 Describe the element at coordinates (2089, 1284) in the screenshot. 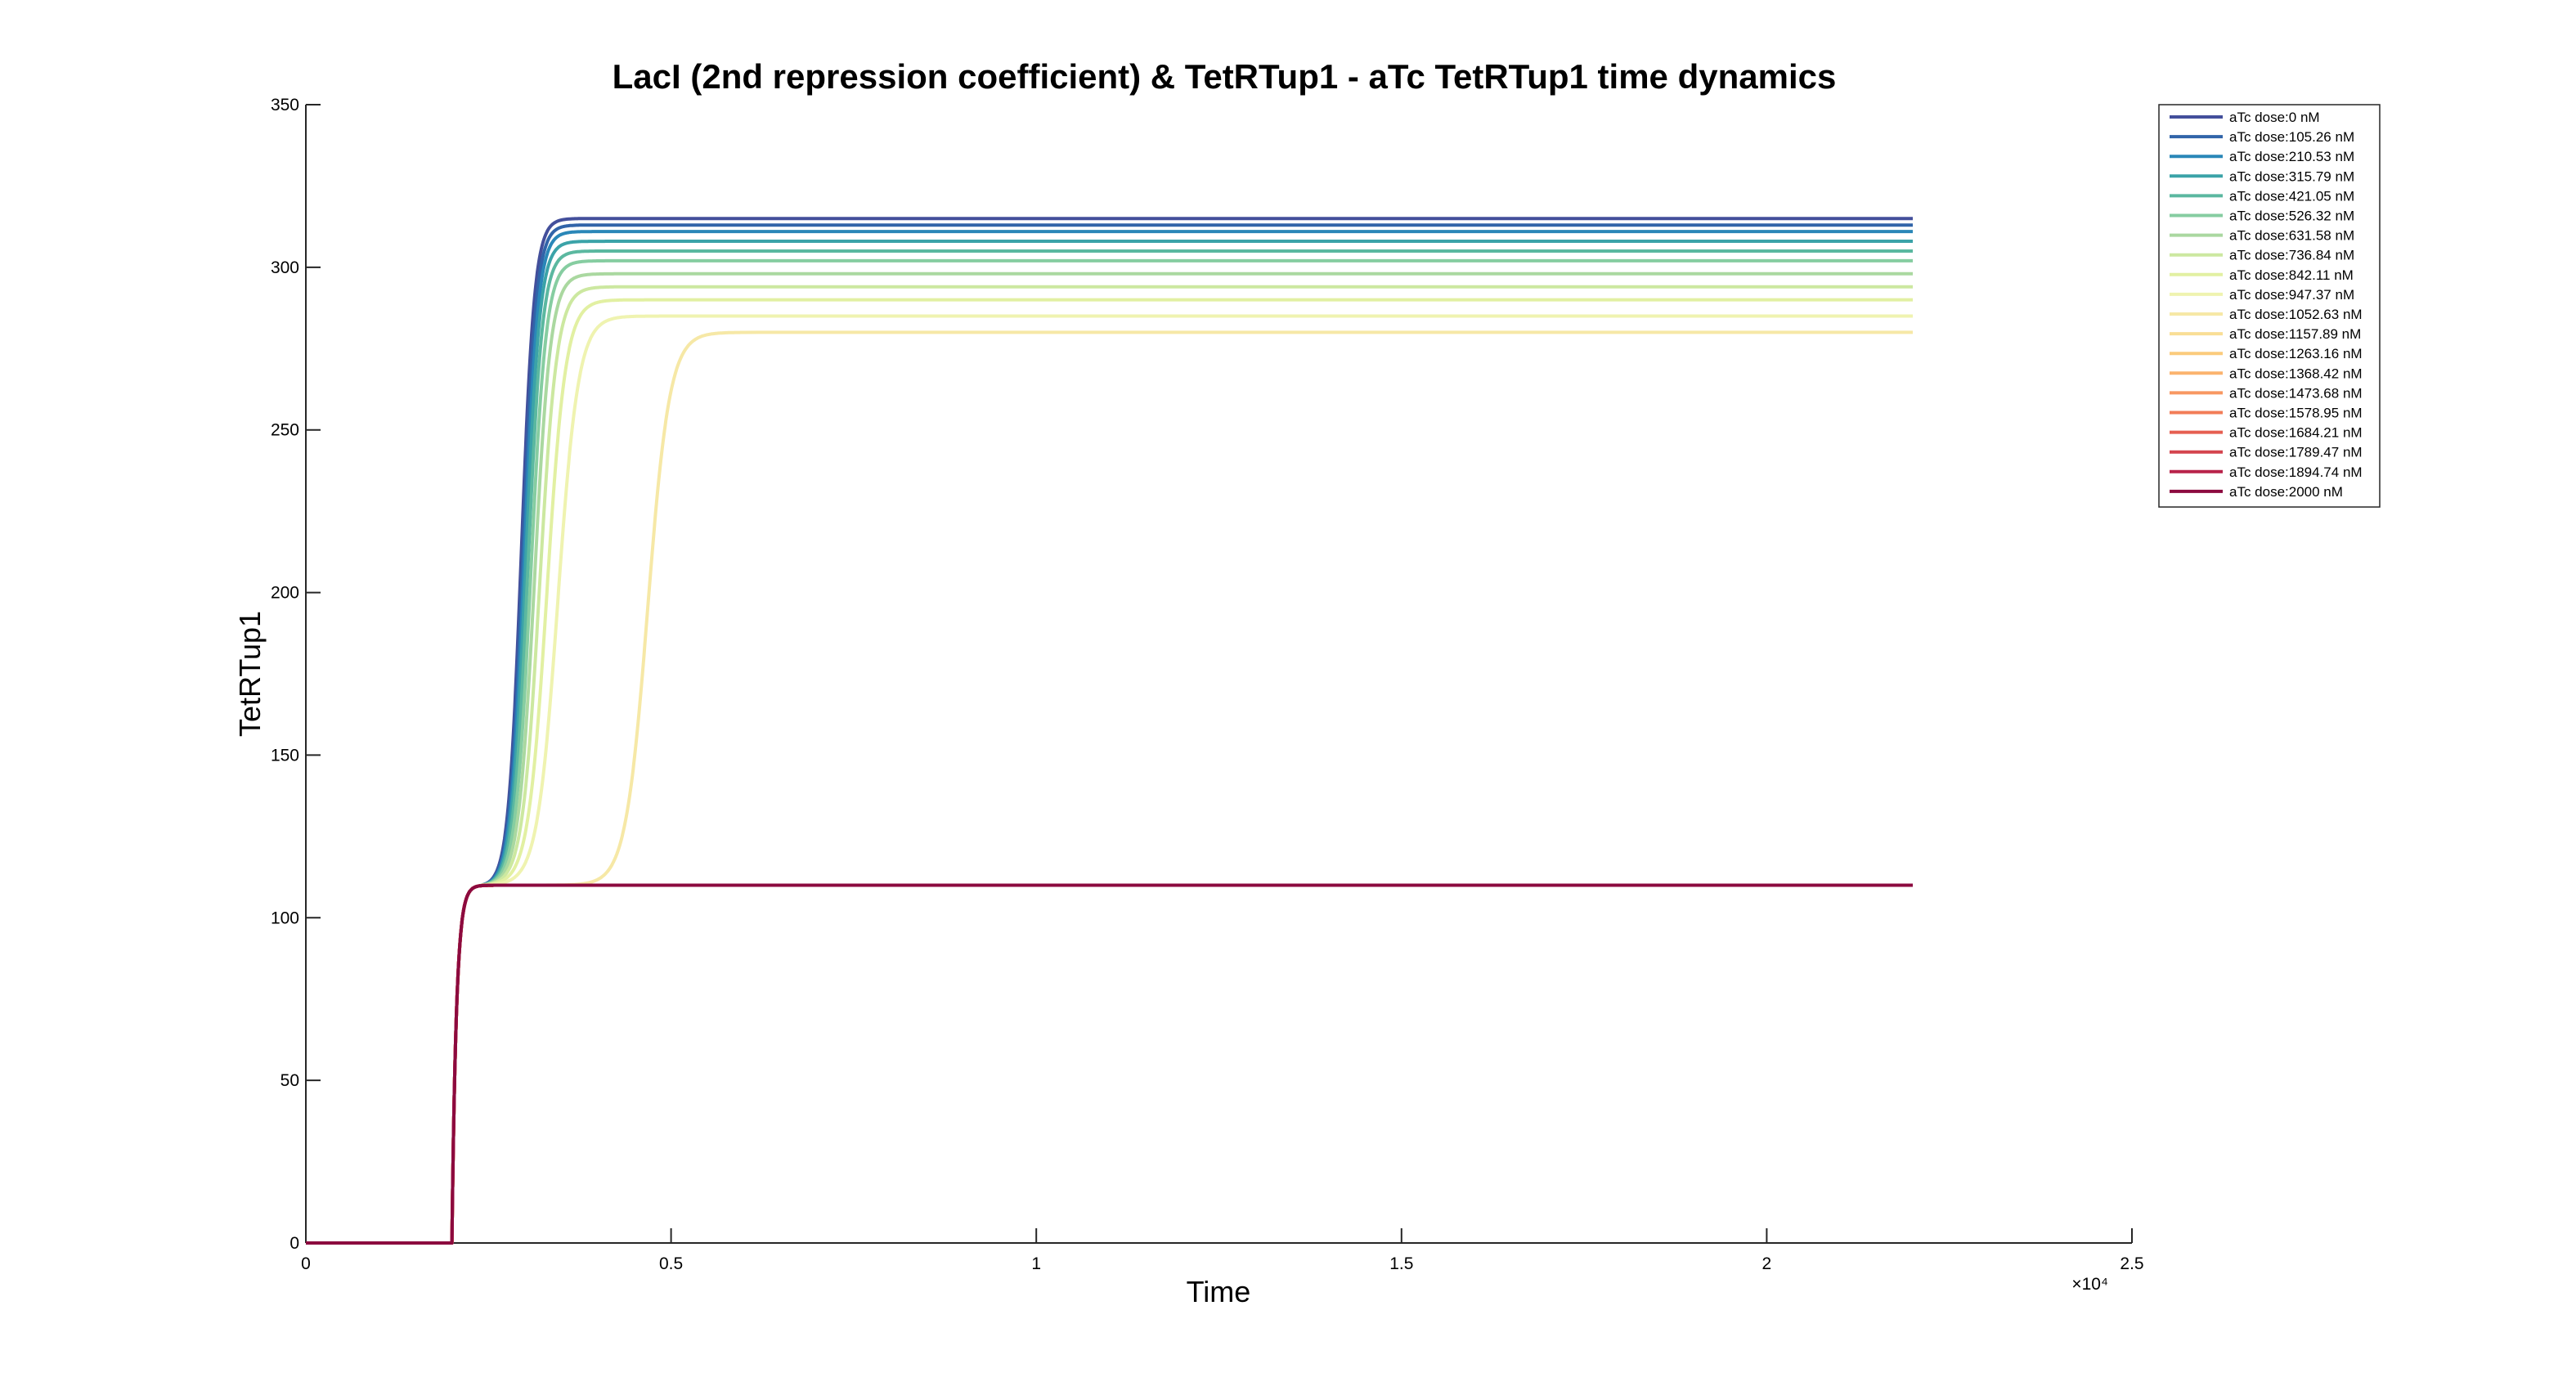

I see `x-exponent-label: ×10⁴` at that location.